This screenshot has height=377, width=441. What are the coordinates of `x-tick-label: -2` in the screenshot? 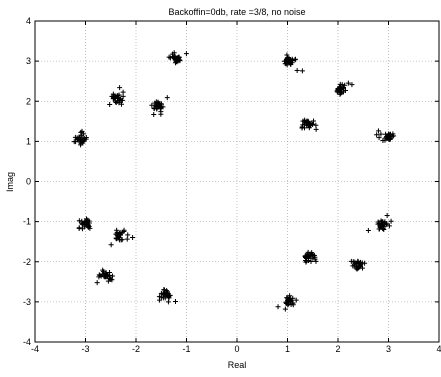 It's located at (136, 349).